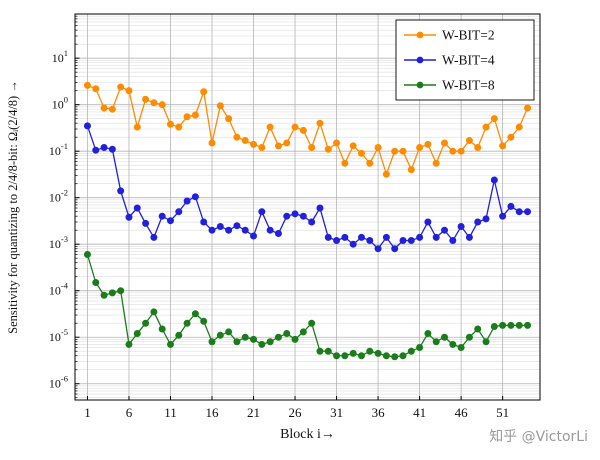 This screenshot has width=600, height=460. I want to click on svg-text: 10⁰, so click(60, 103).